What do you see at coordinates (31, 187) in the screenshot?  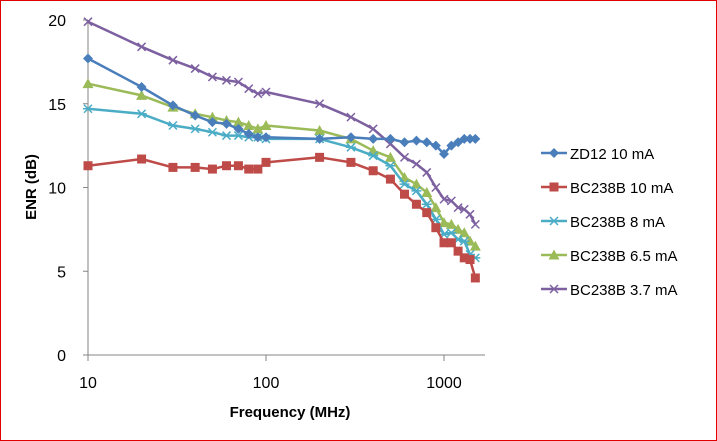 I see `y-axis-title: ENR (dB)` at bounding box center [31, 187].